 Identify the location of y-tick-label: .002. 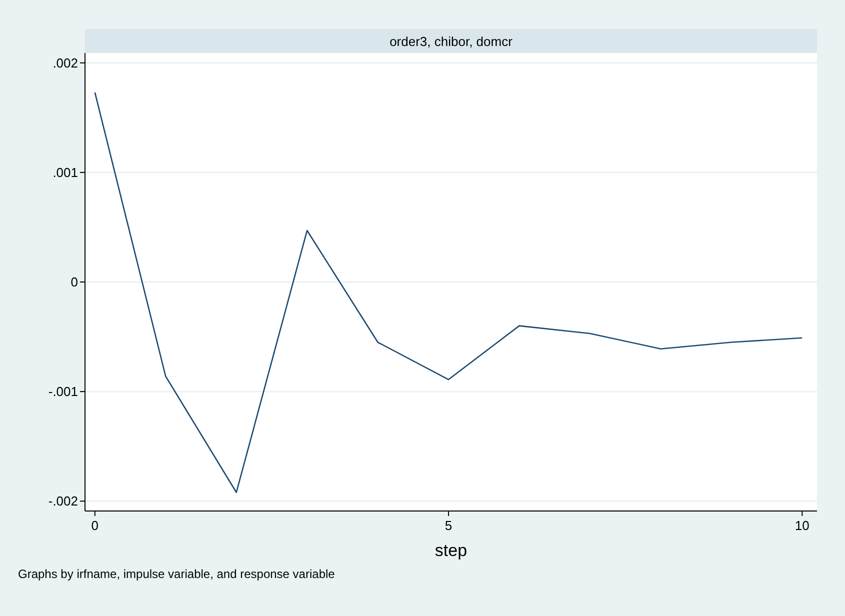
(65, 62).